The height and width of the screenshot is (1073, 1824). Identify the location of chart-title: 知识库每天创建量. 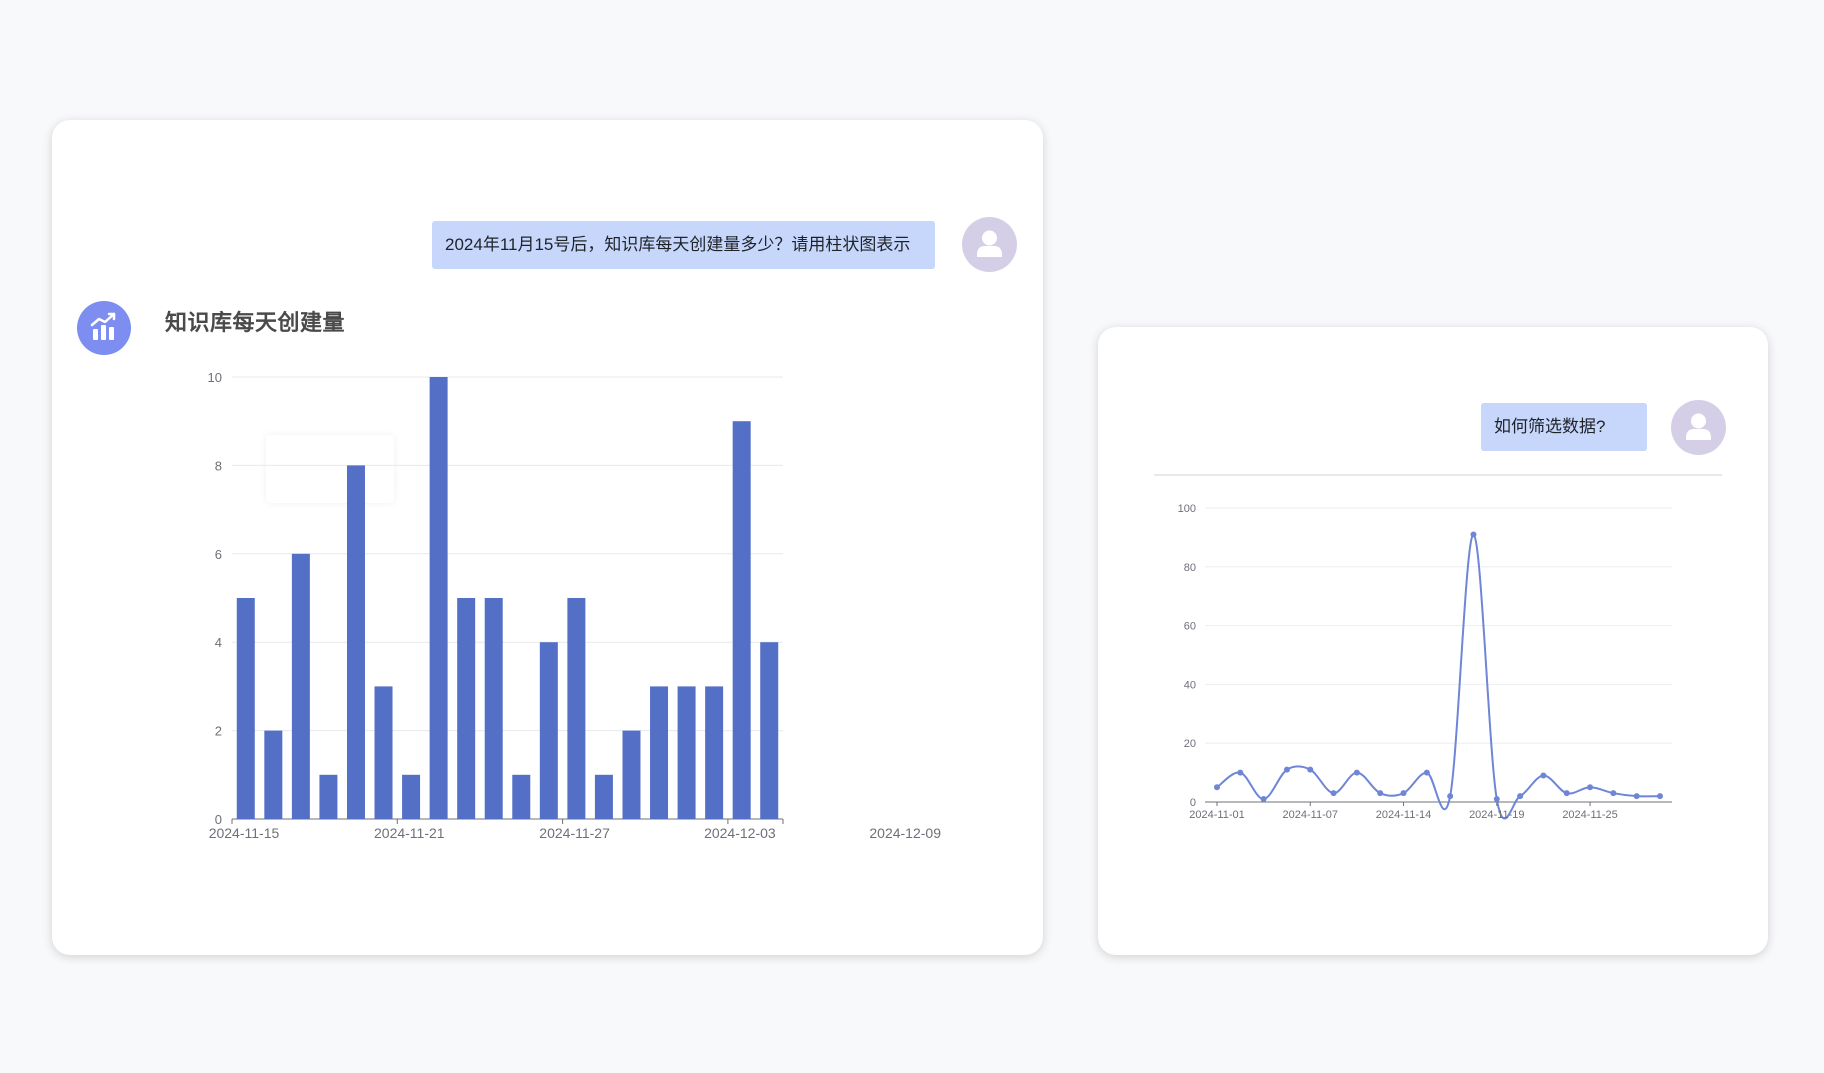
(255, 322).